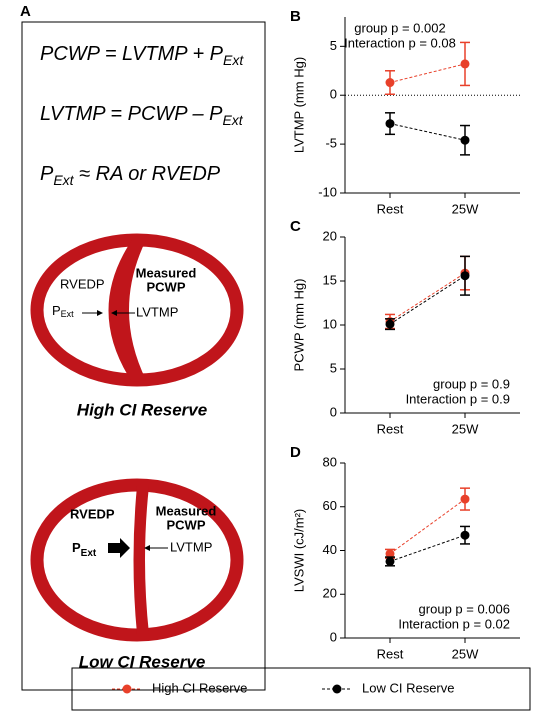 The width and height of the screenshot is (550, 712). I want to click on panel-letter: C, so click(295, 226).